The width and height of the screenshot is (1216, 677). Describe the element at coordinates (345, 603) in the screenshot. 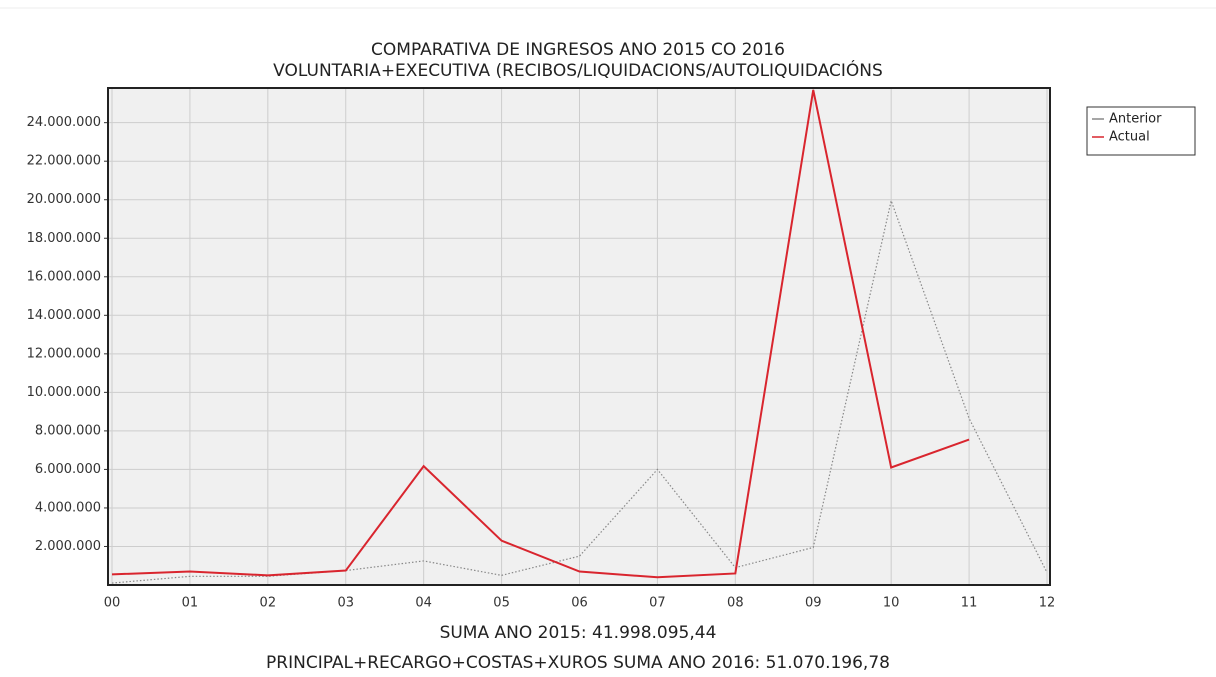

I see `x-tick-label: 03` at that location.